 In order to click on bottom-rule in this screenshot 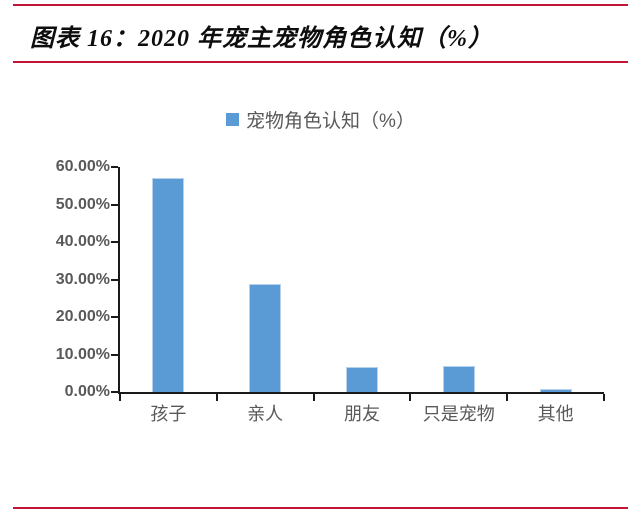, I will do `click(320, 508)`.